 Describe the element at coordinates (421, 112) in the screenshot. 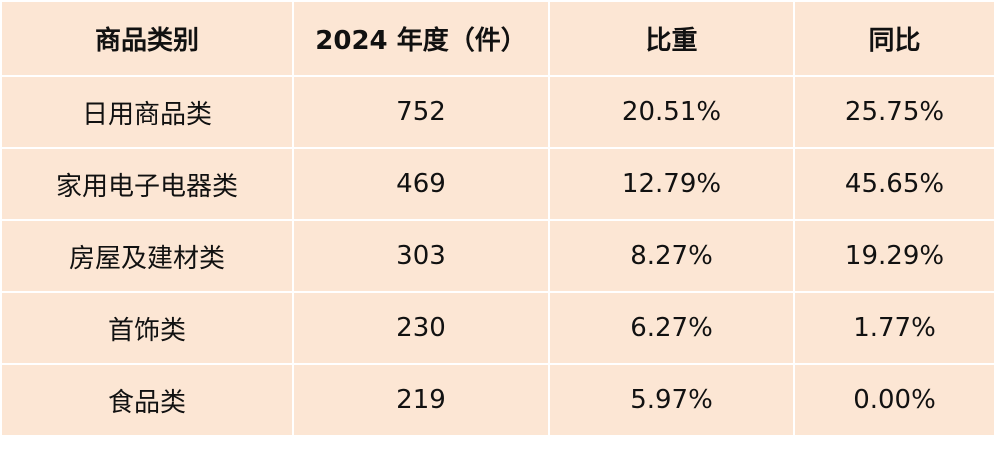

I see `table-cell: 752` at that location.